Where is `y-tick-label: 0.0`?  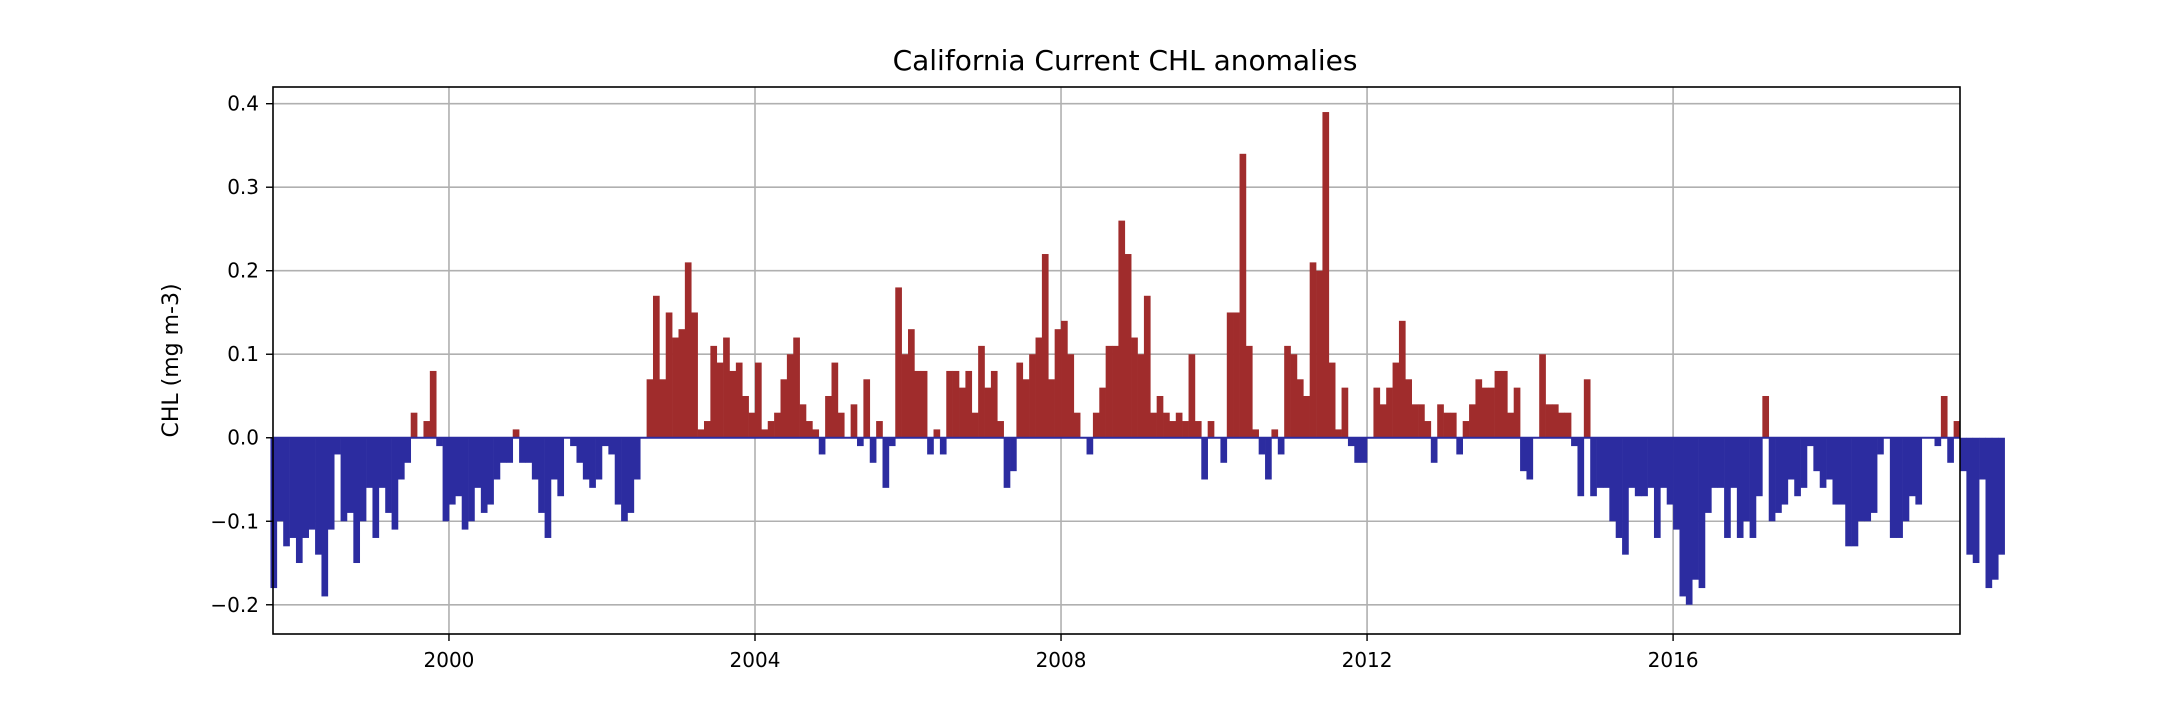
y-tick-label: 0.0 is located at coordinates (243, 438).